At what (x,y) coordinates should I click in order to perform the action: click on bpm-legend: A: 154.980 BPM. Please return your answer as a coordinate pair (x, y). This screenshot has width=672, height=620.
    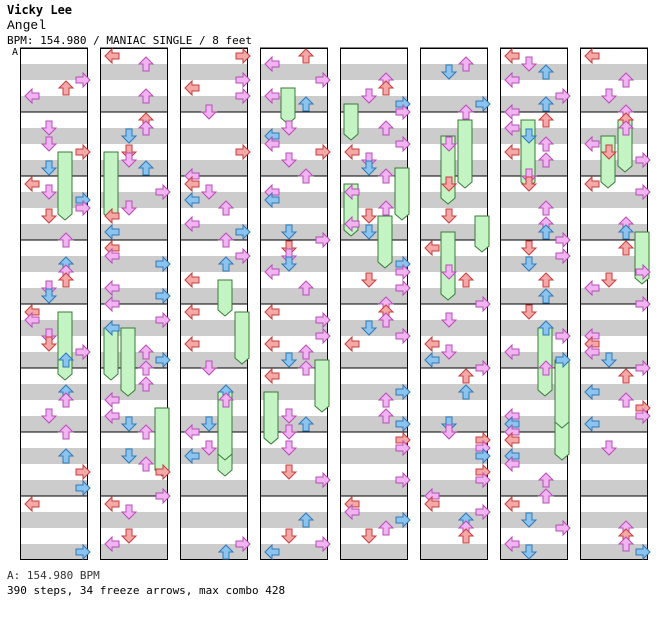
    Looking at the image, I should click on (53, 575).